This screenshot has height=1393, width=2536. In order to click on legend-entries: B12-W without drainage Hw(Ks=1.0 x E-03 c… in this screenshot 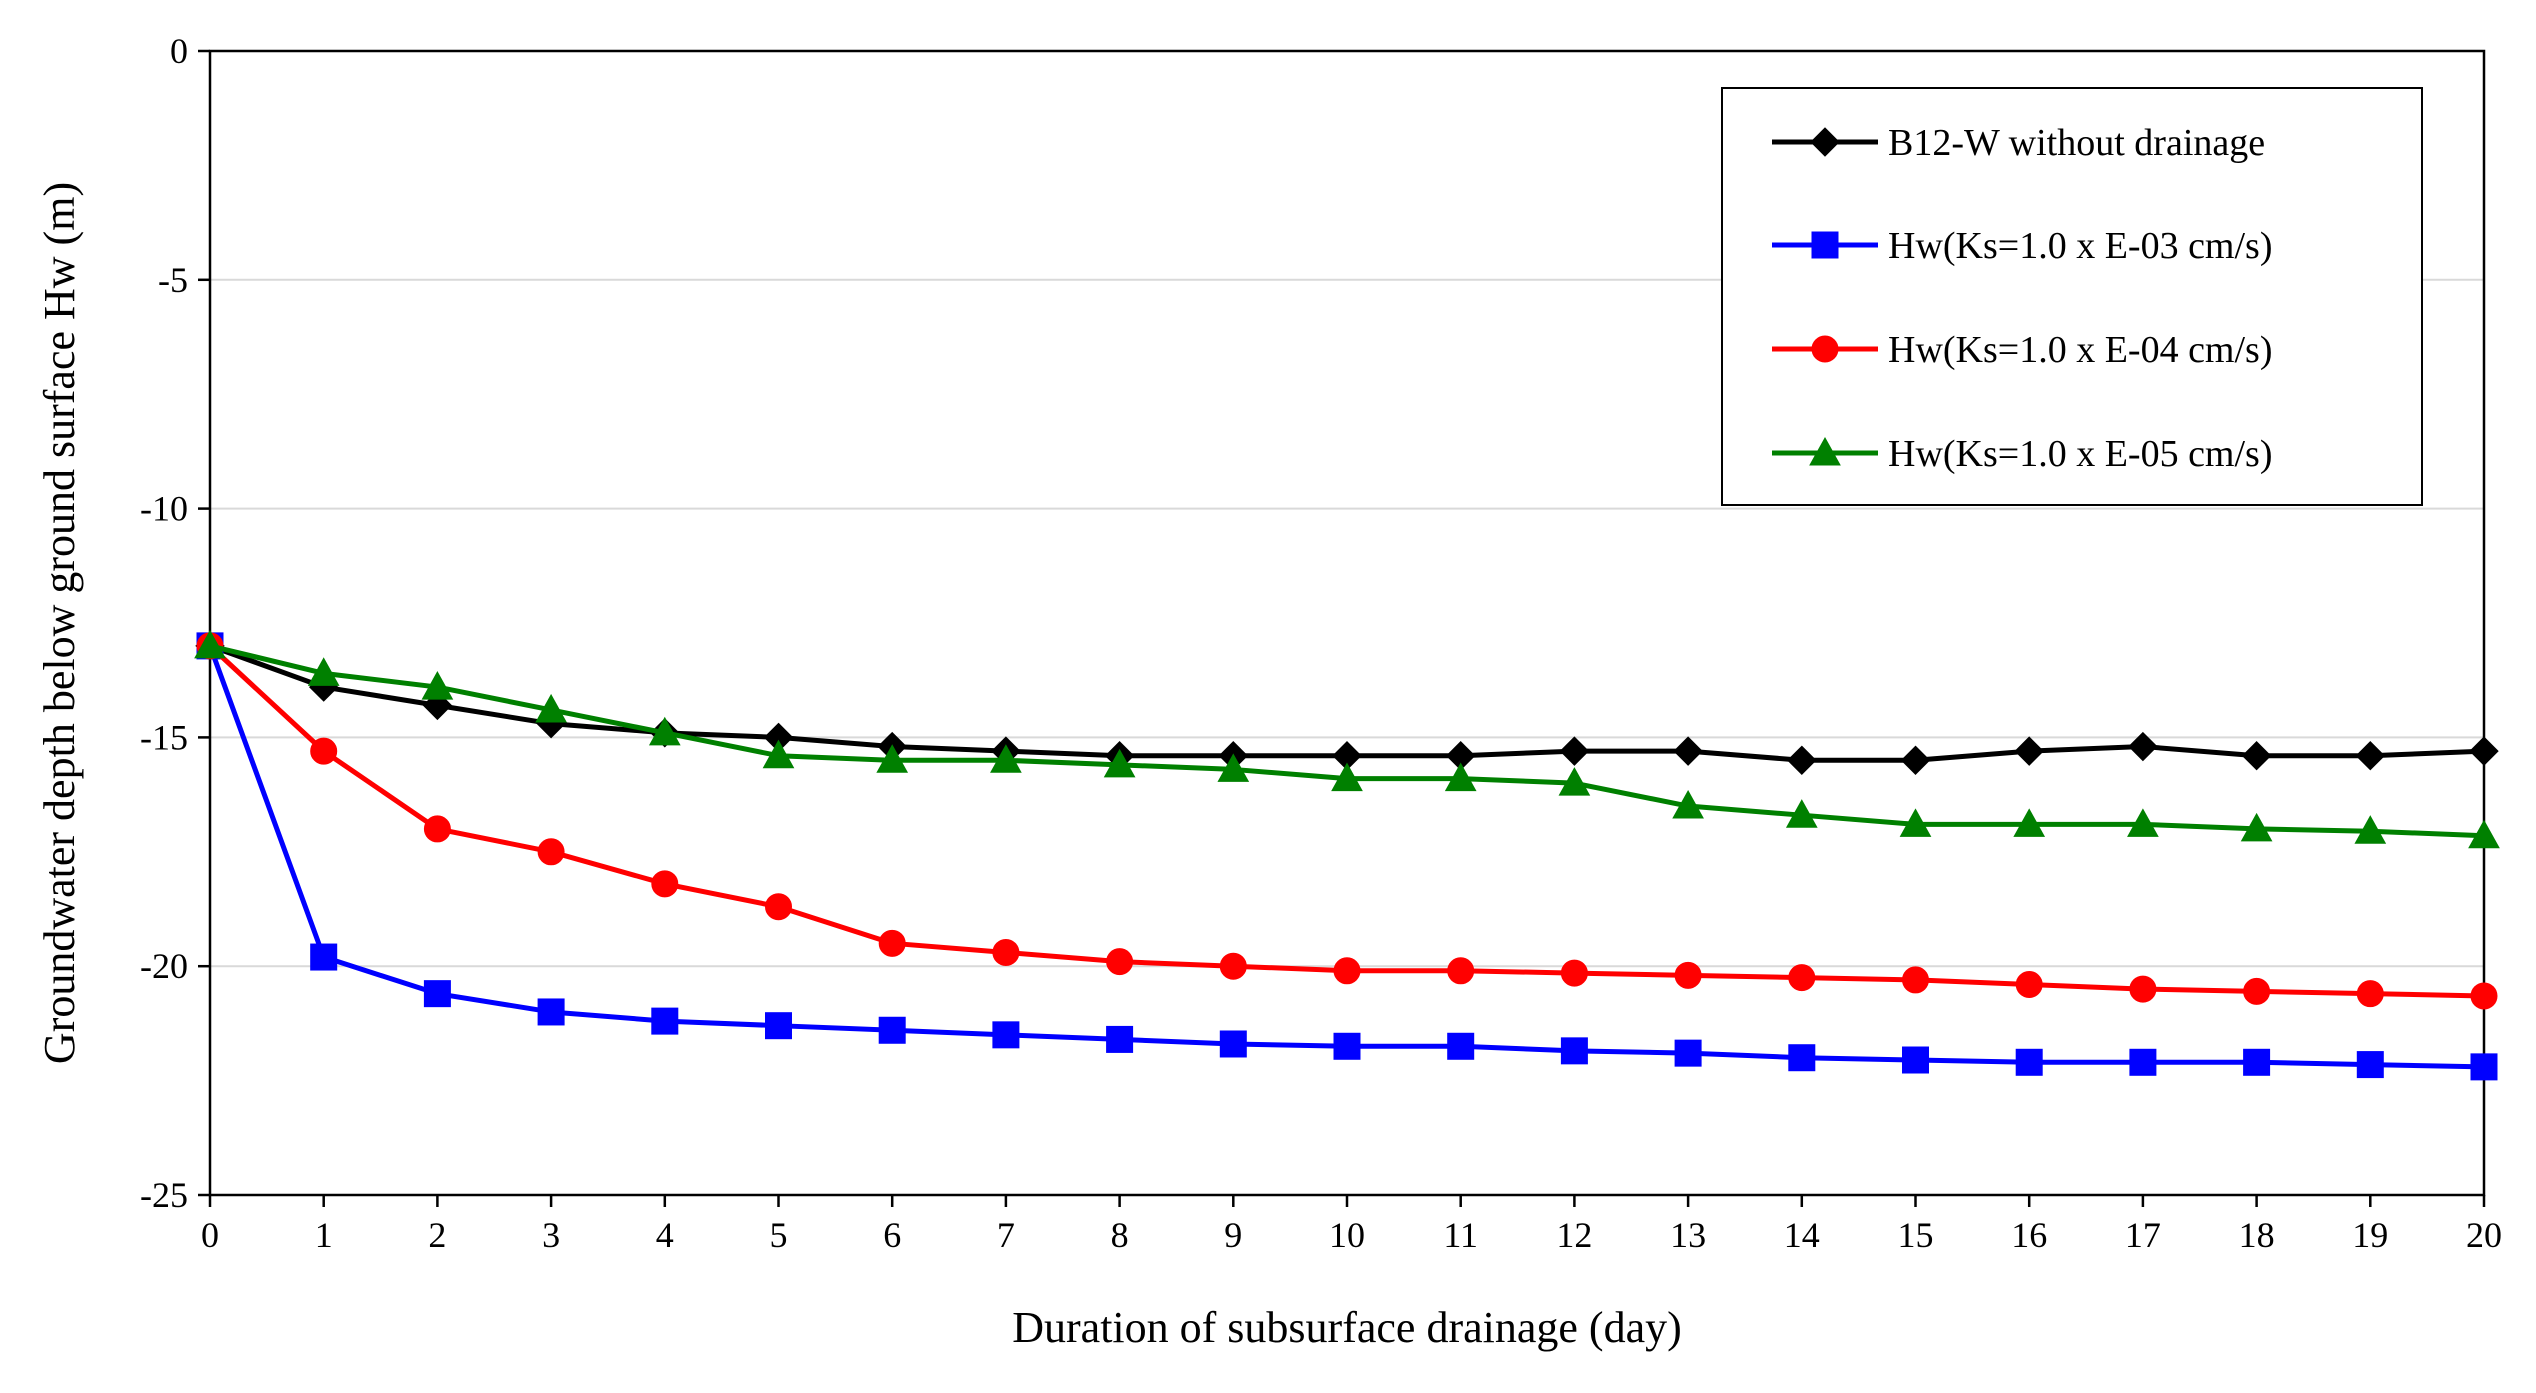, I will do `click(2022, 298)`.